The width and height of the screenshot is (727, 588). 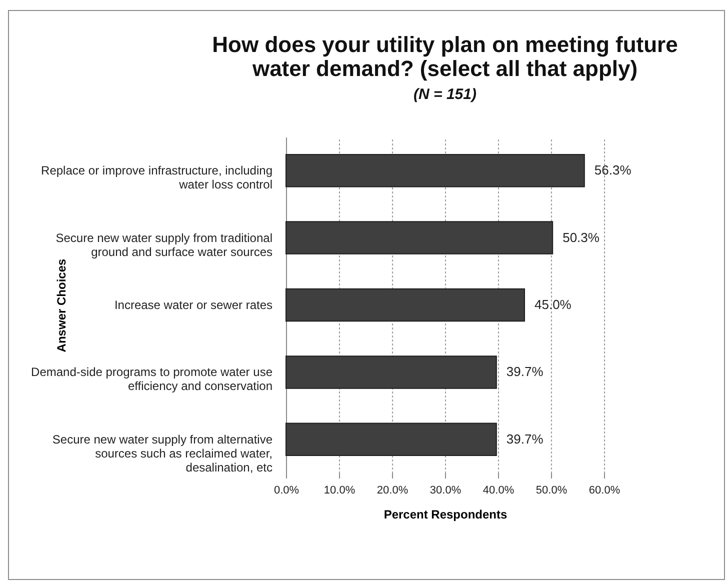 What do you see at coordinates (287, 490) in the screenshot?
I see `x-tick-label: 0.0%` at bounding box center [287, 490].